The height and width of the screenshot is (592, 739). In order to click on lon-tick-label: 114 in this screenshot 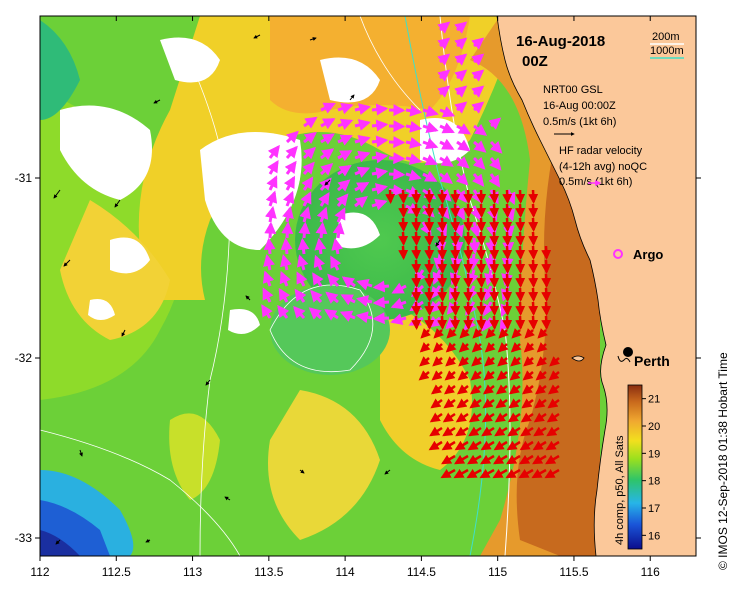, I will do `click(345, 572)`.